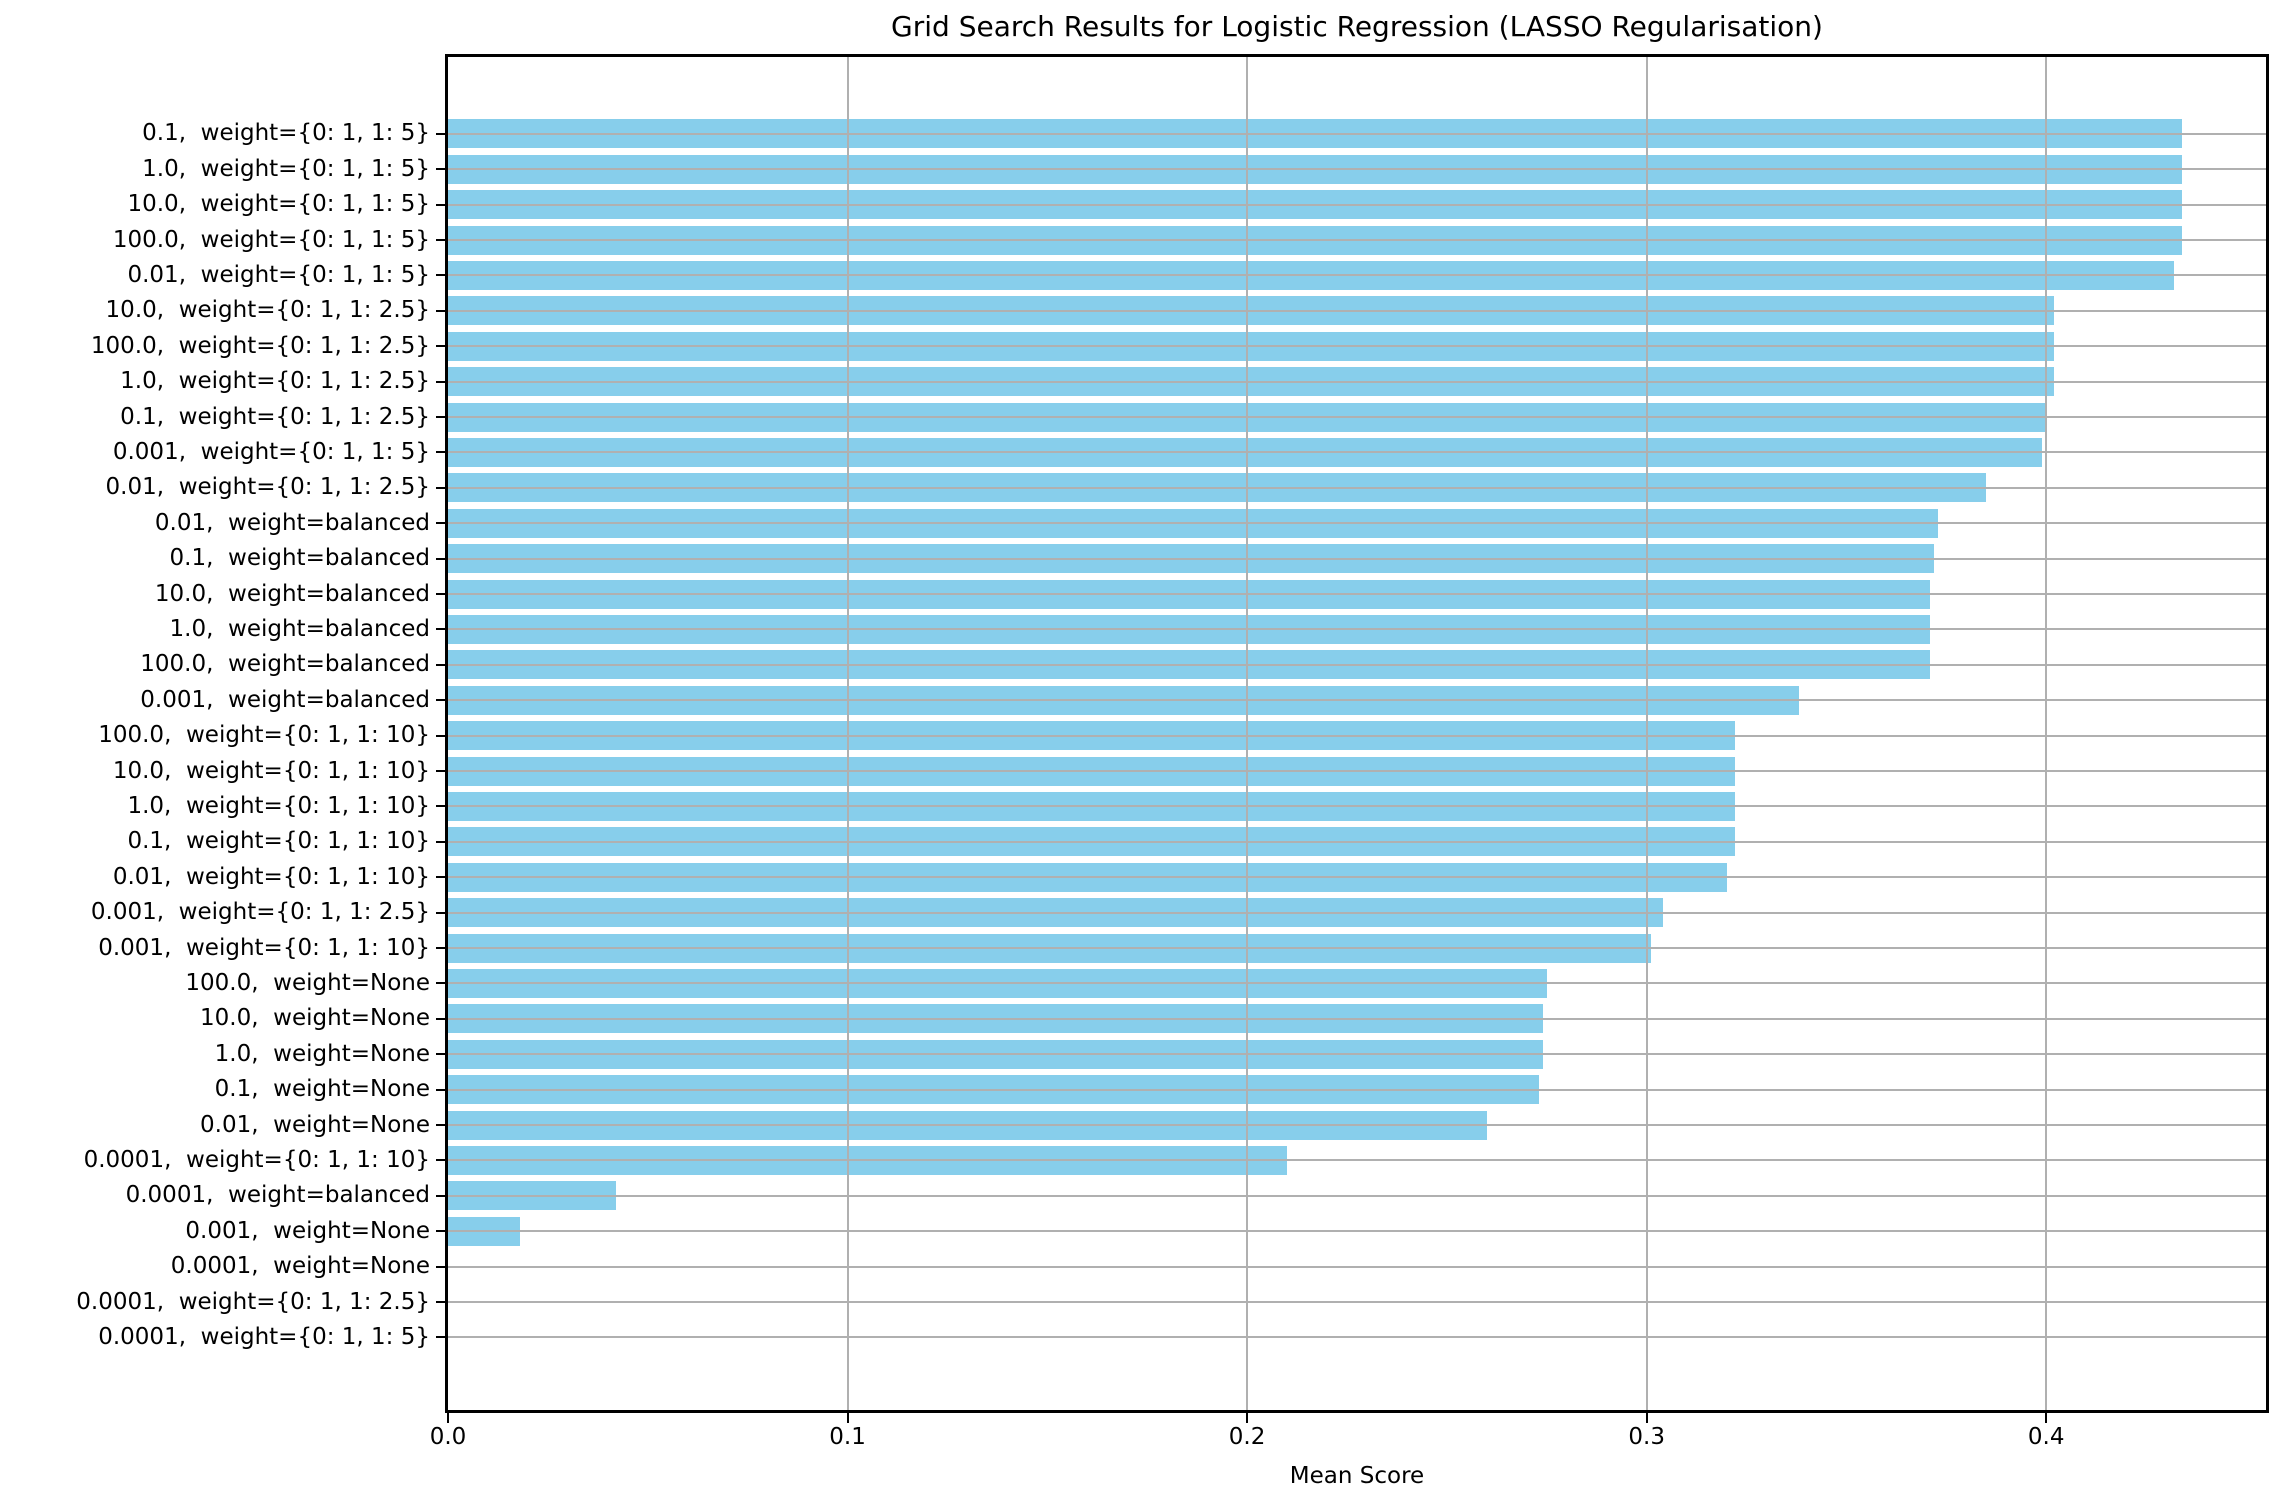  Describe the element at coordinates (1646, 1437) in the screenshot. I see `x-tick-label: 0.3` at that location.